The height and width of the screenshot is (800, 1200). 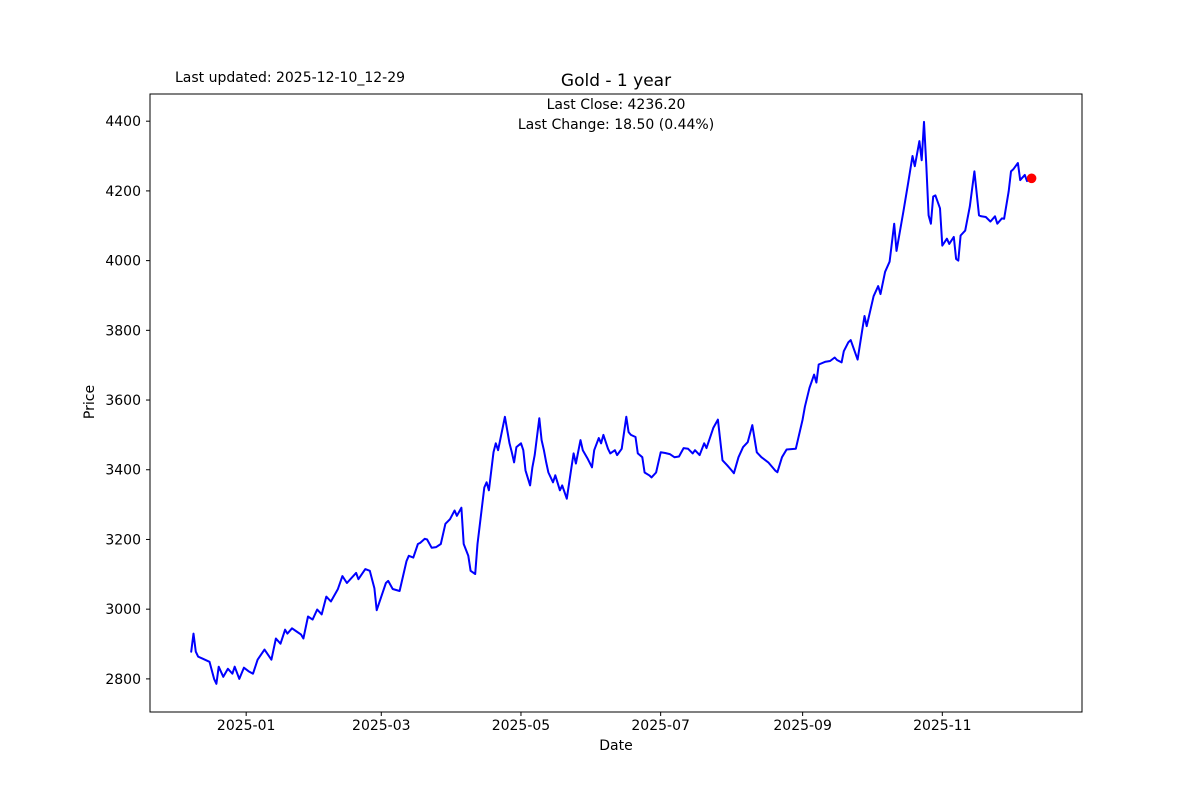 What do you see at coordinates (942, 726) in the screenshot?
I see `x-tick-label: 2025-11` at bounding box center [942, 726].